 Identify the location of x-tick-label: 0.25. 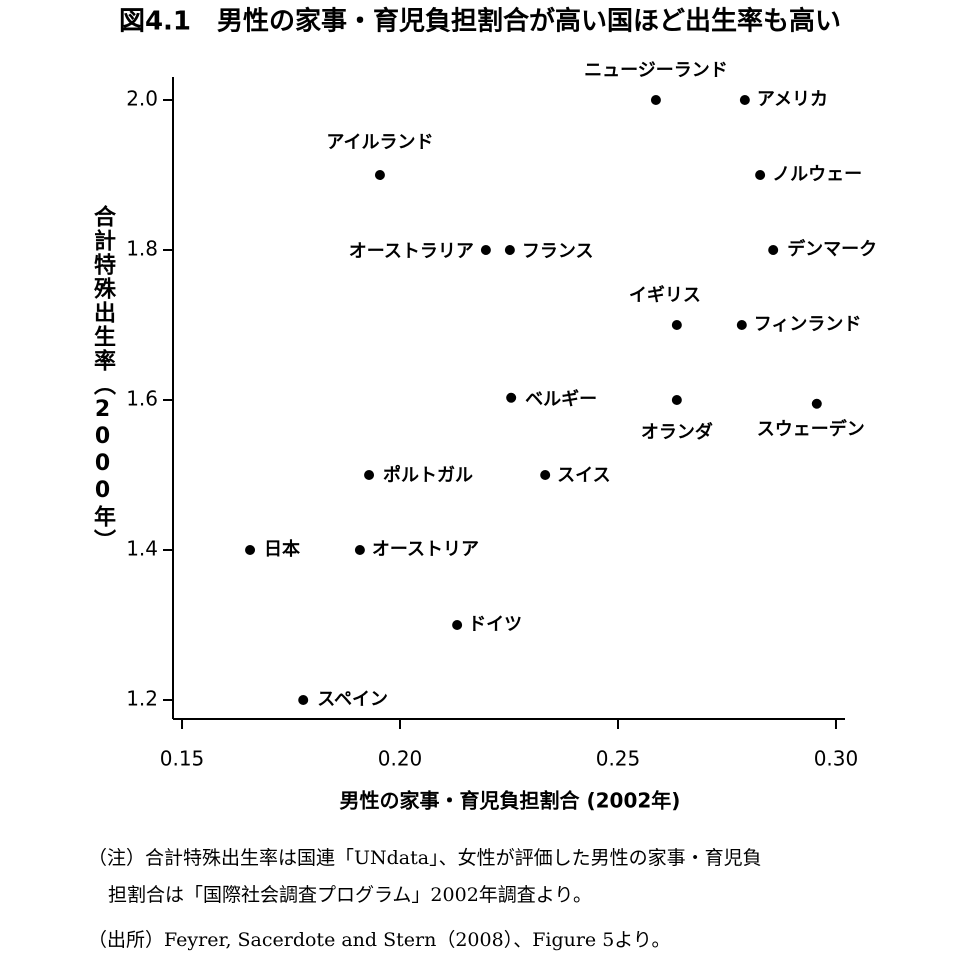
(618, 759).